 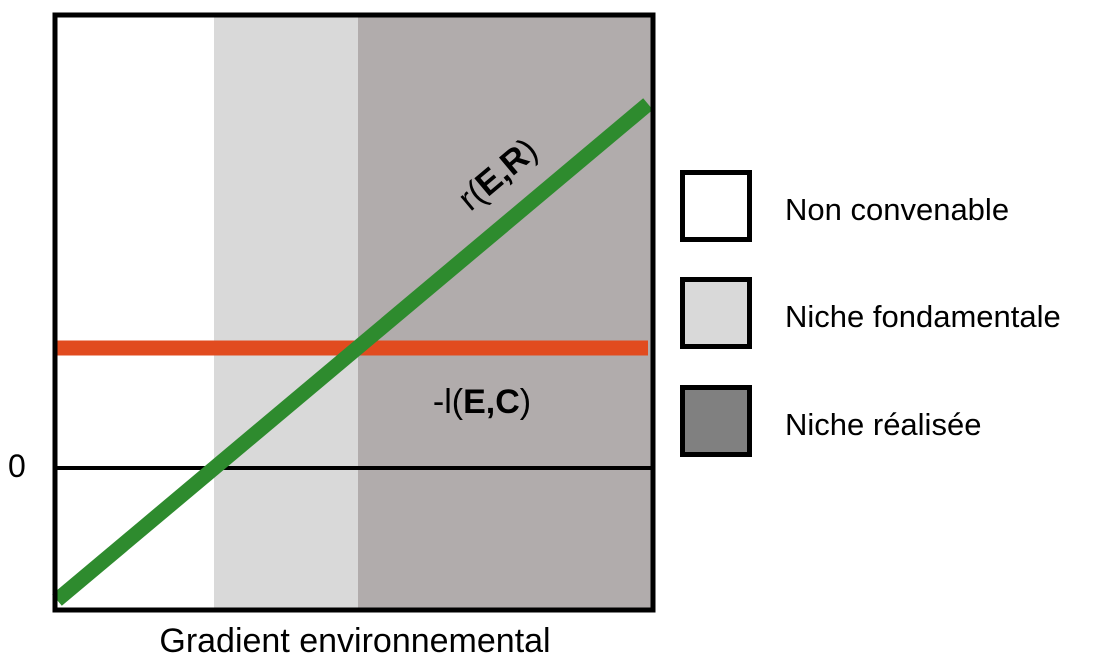 I want to click on legend-item-niche-realisee: Niche réalisée, so click(x=890, y=425).